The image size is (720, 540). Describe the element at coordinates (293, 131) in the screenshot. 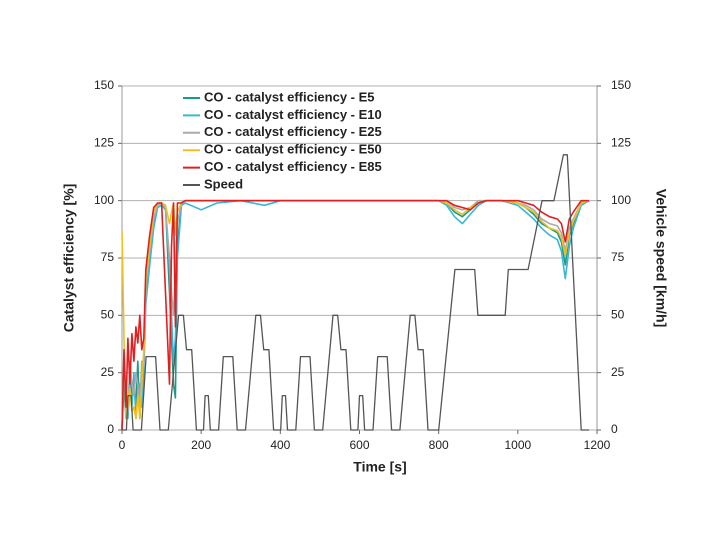

I see `legend-label: CO - catalyst efficiency - E25` at that location.